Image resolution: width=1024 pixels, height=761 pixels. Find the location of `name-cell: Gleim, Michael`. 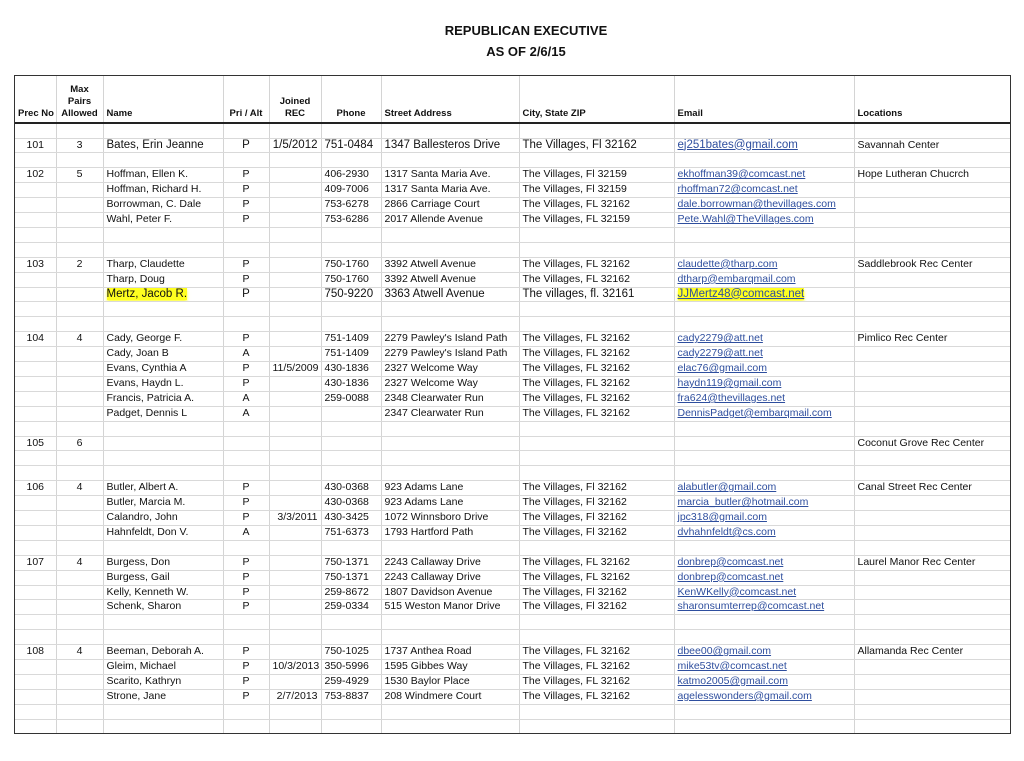

name-cell: Gleim, Michael is located at coordinates (163, 667).